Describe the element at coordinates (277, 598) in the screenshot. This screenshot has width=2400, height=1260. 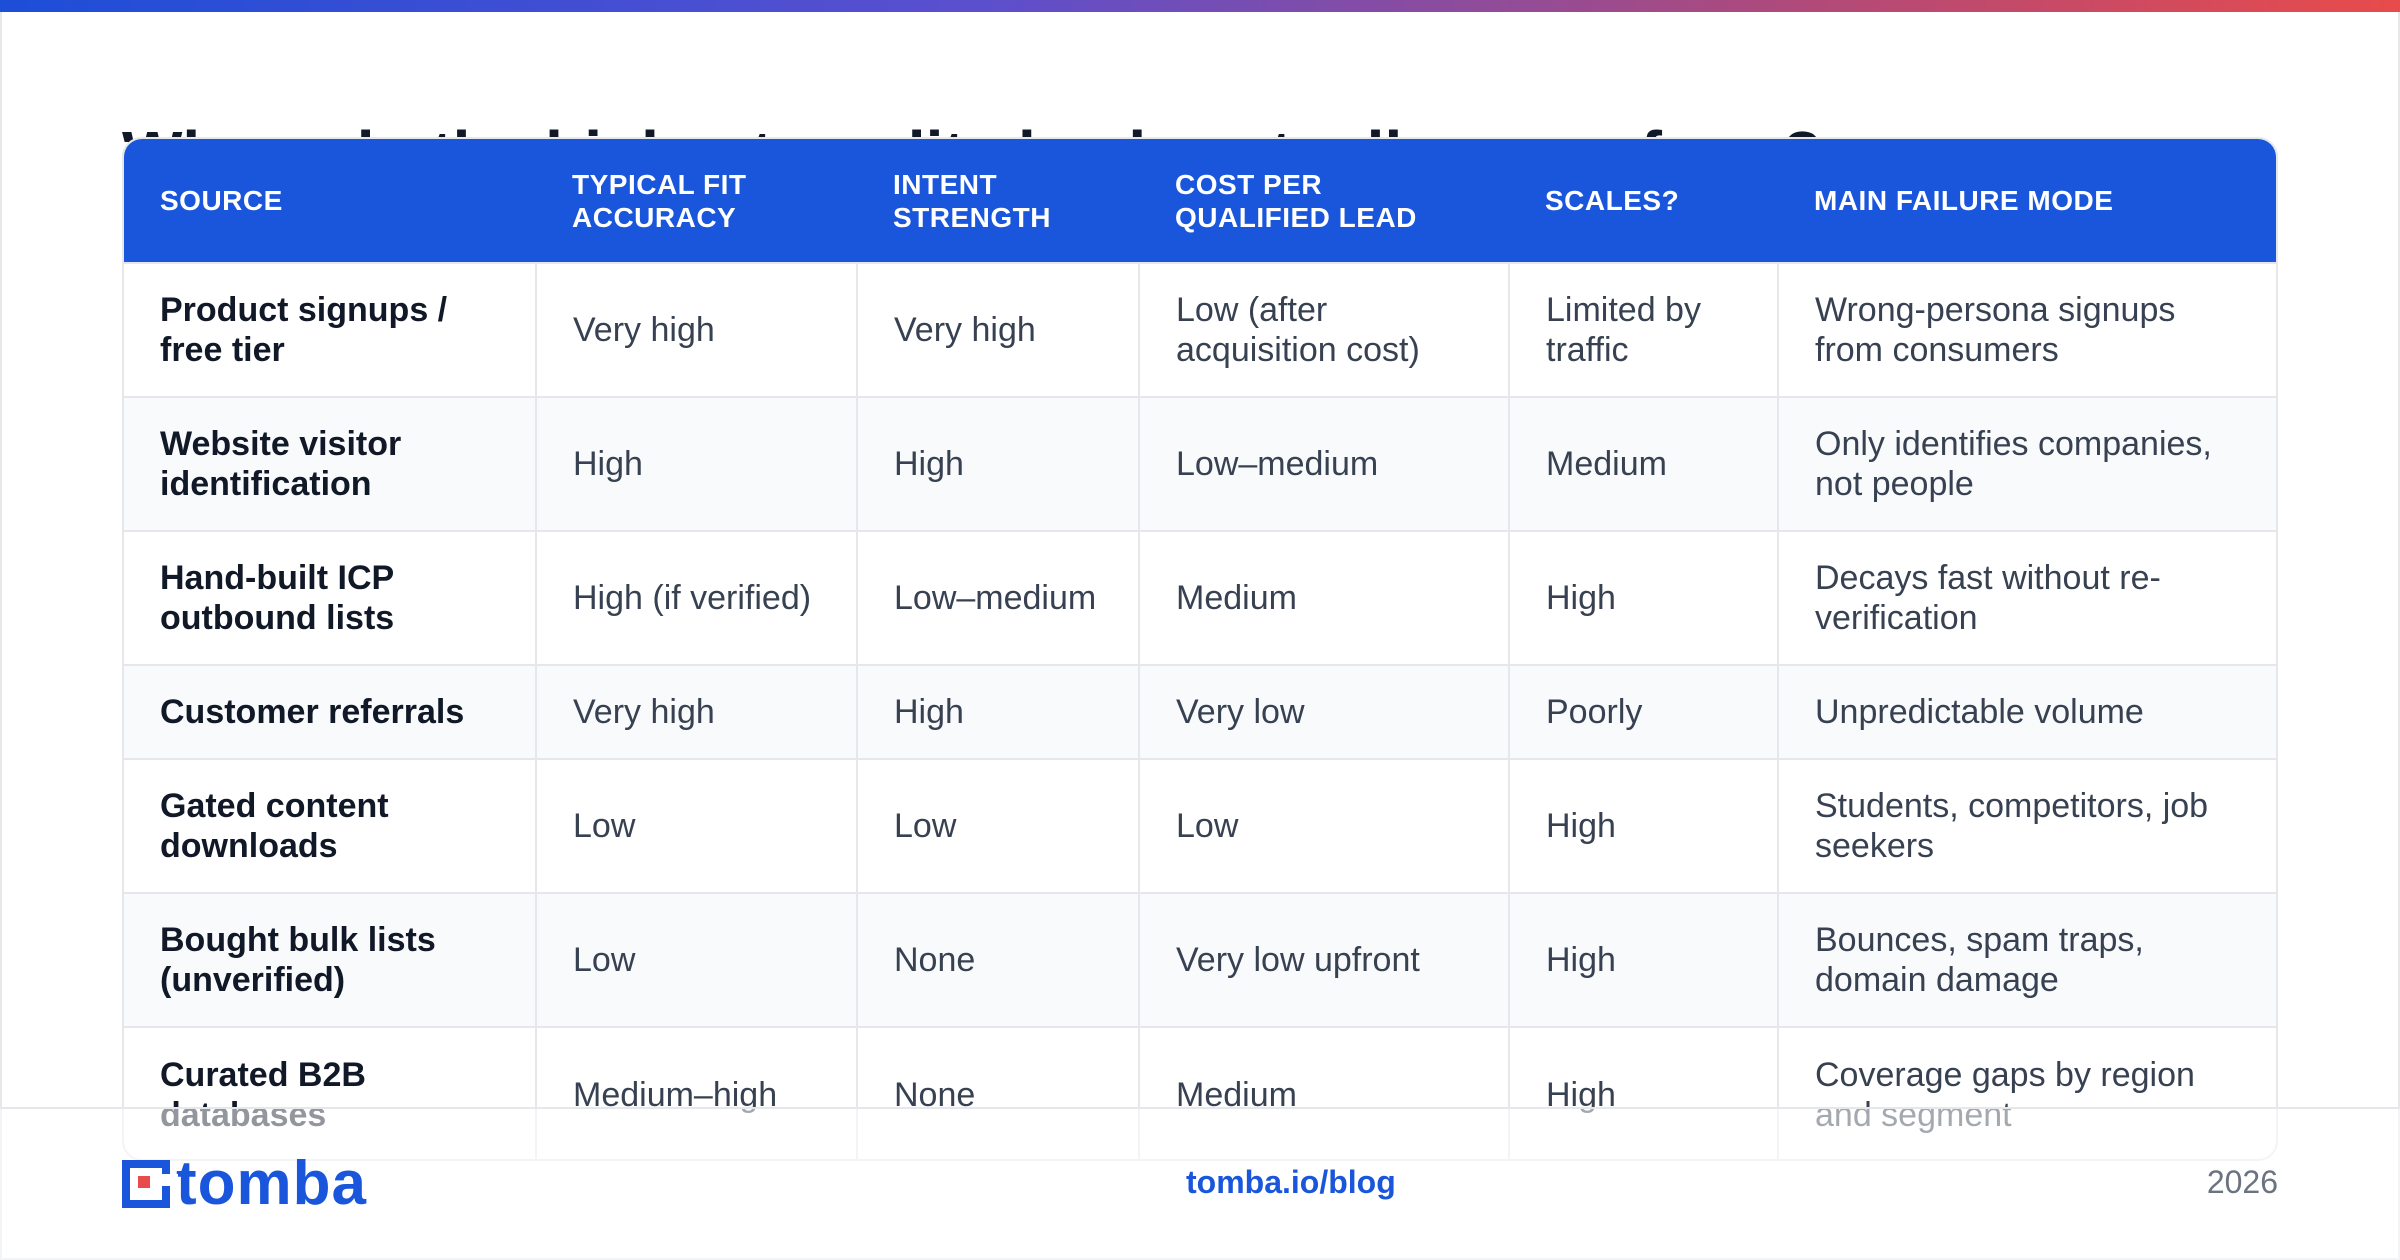
I see `cell-source: Hand-built ICP outbound lists` at that location.